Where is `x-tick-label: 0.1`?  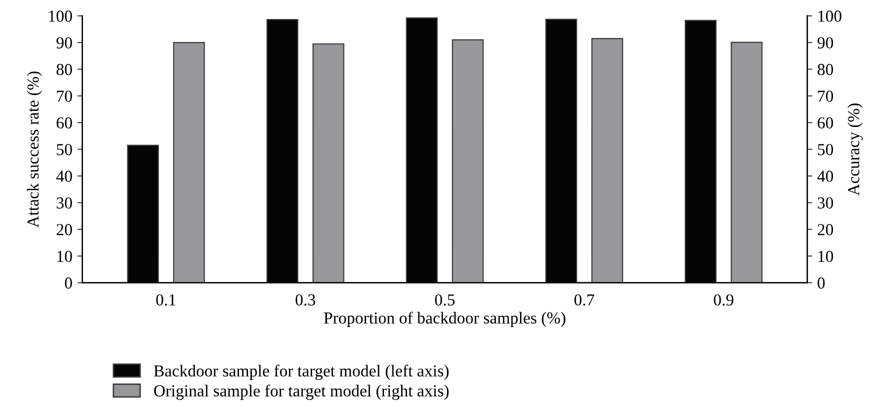 x-tick-label: 0.1 is located at coordinates (166, 300).